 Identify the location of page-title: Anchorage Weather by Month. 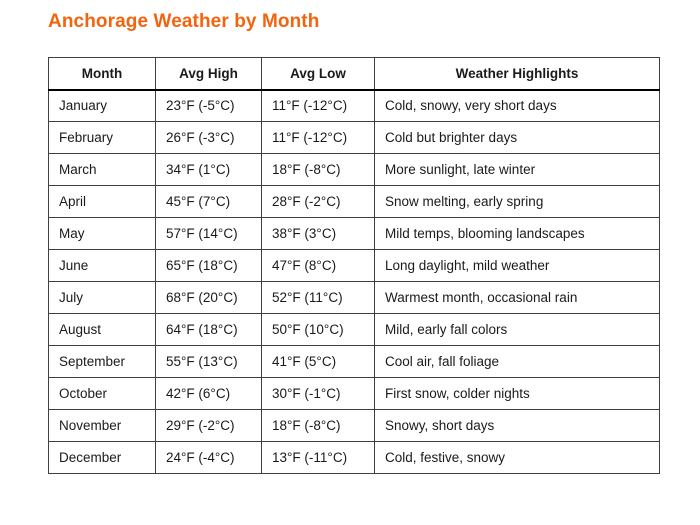
(184, 21).